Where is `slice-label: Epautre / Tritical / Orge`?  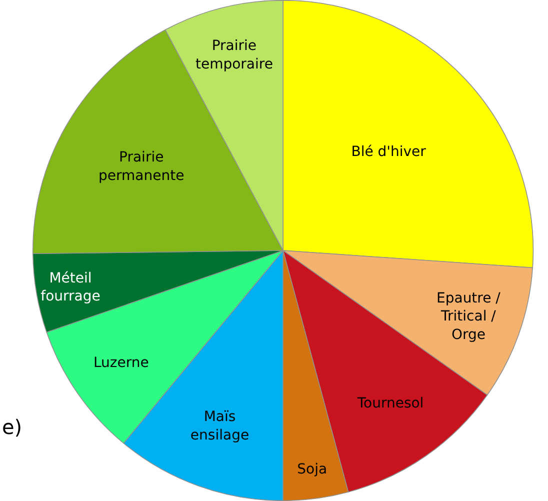 slice-label: Epautre / Tritical / Orge is located at coordinates (468, 316).